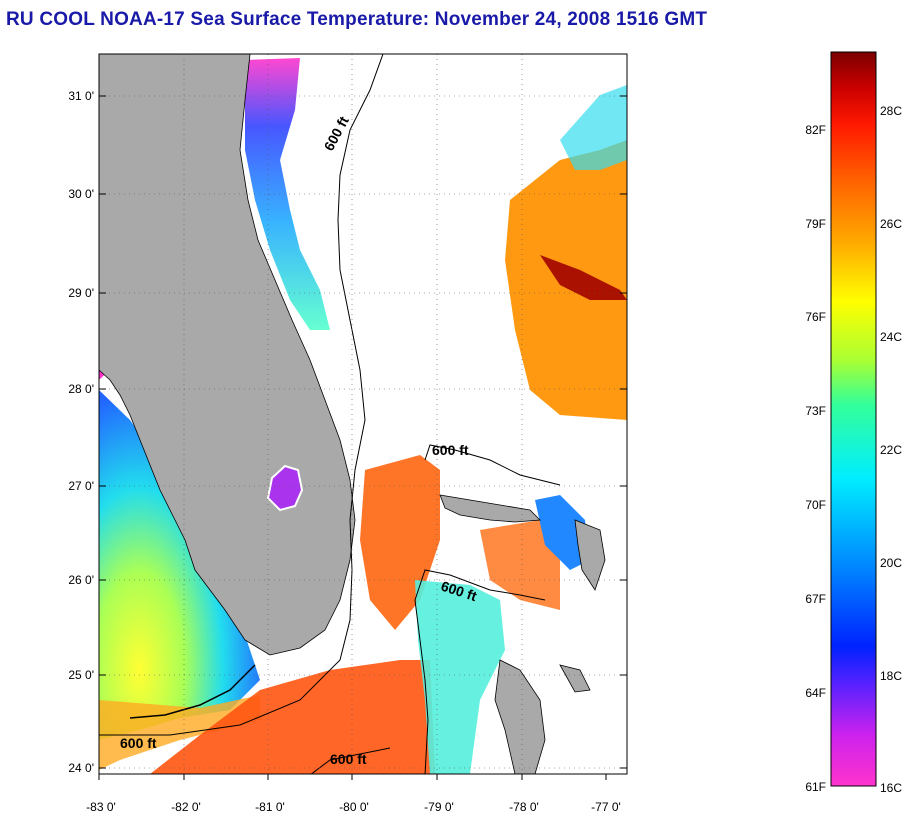 The width and height of the screenshot is (913, 817). What do you see at coordinates (81, 675) in the screenshot?
I see `lat-label: 25 0'` at bounding box center [81, 675].